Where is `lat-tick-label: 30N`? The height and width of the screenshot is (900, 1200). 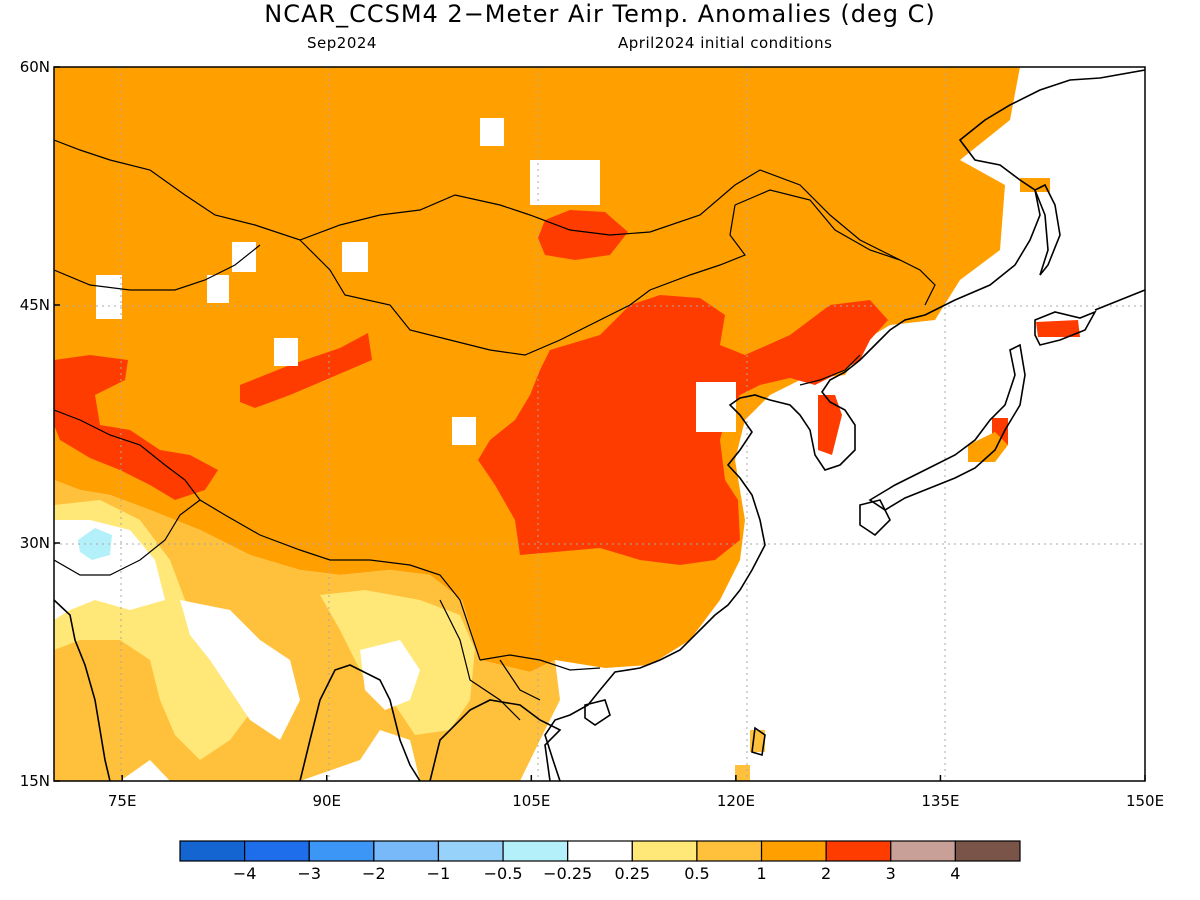
lat-tick-label: 30N is located at coordinates (35, 543).